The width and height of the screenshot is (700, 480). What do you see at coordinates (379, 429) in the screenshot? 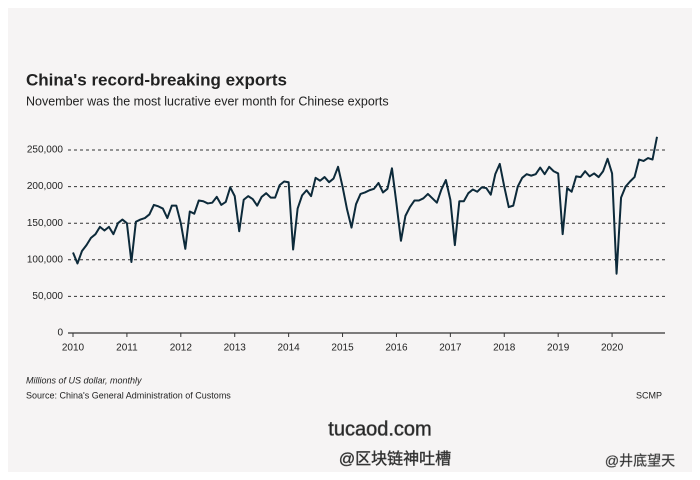
I see `watermark: tucaod.com` at bounding box center [379, 429].